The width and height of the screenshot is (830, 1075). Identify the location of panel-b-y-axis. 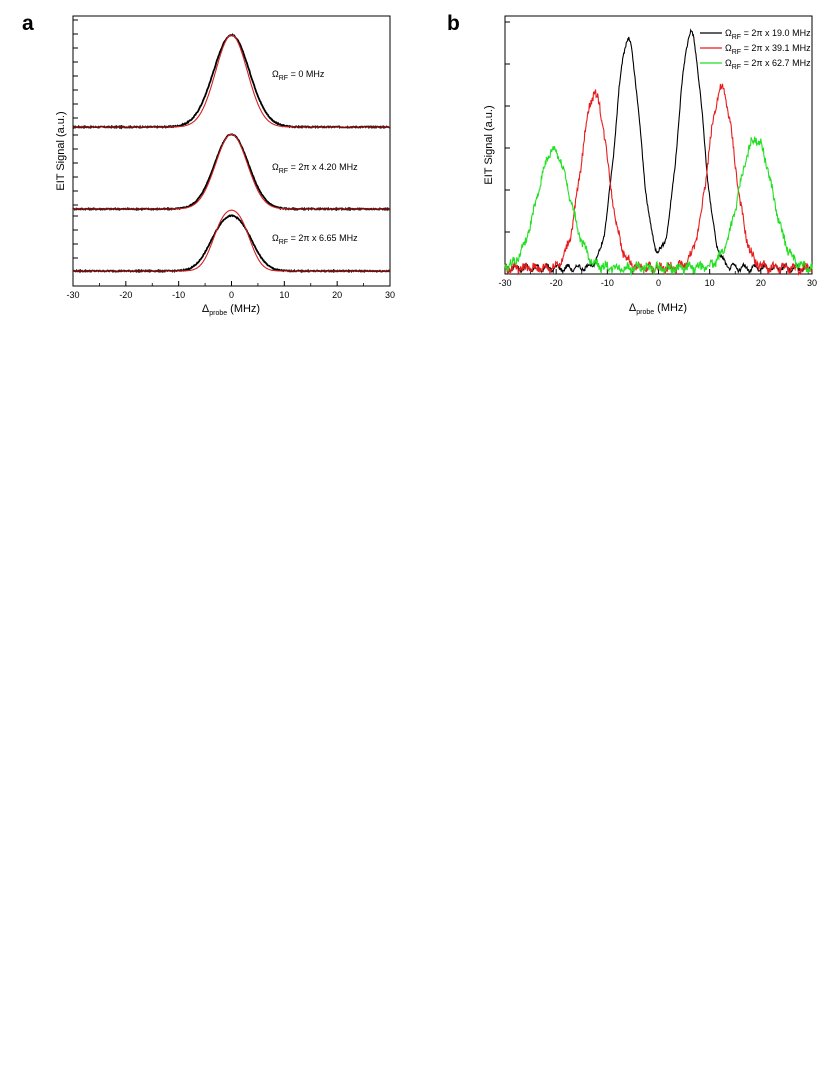
(507, 127).